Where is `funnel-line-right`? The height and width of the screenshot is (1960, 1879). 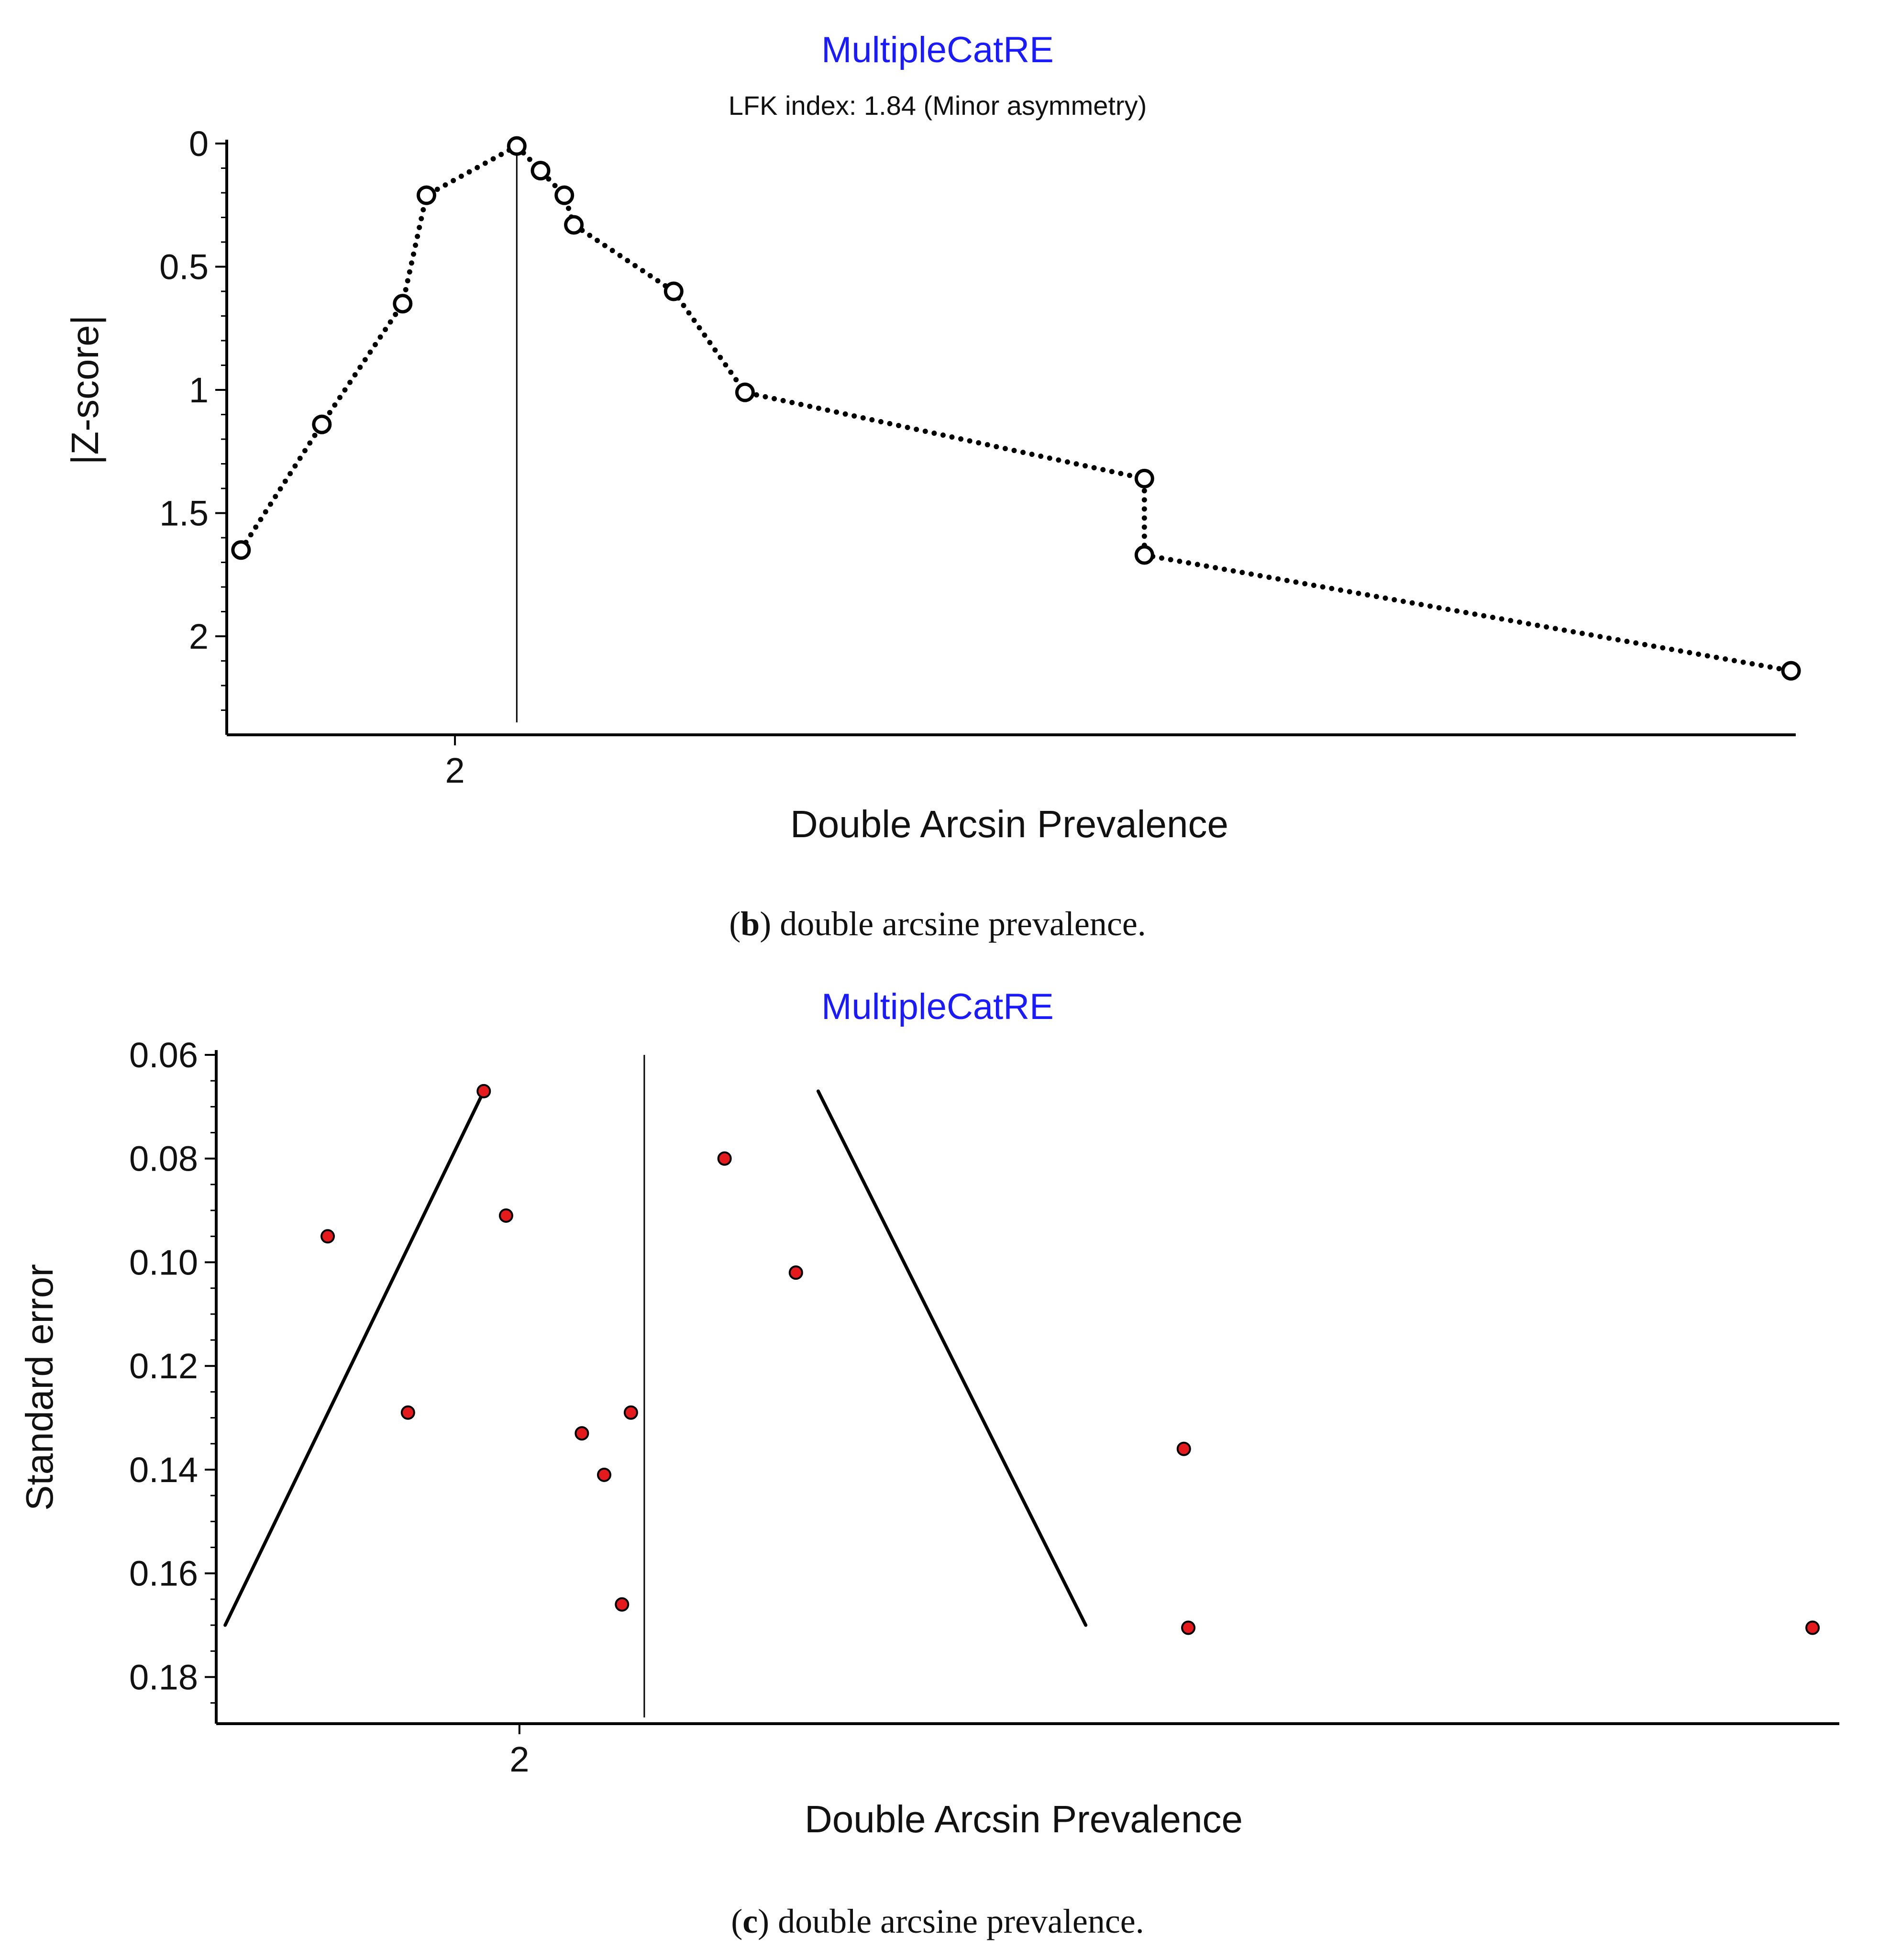 funnel-line-right is located at coordinates (952, 1358).